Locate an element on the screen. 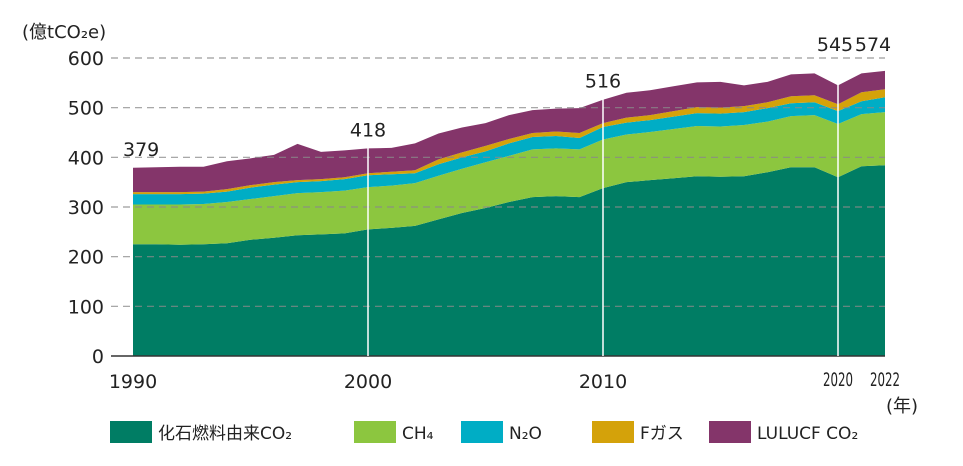  x-tick-label: 2022 is located at coordinates (885, 380).